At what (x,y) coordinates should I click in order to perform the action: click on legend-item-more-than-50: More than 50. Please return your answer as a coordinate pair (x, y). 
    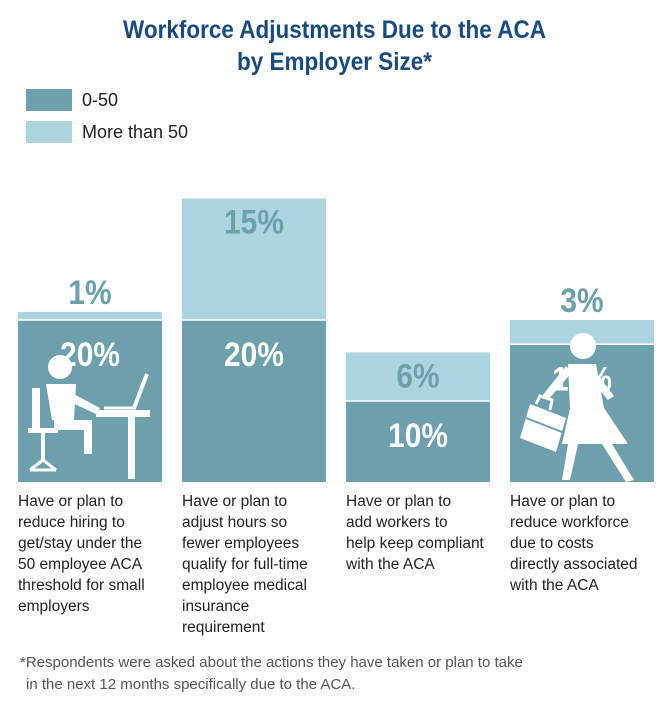
    Looking at the image, I should click on (107, 132).